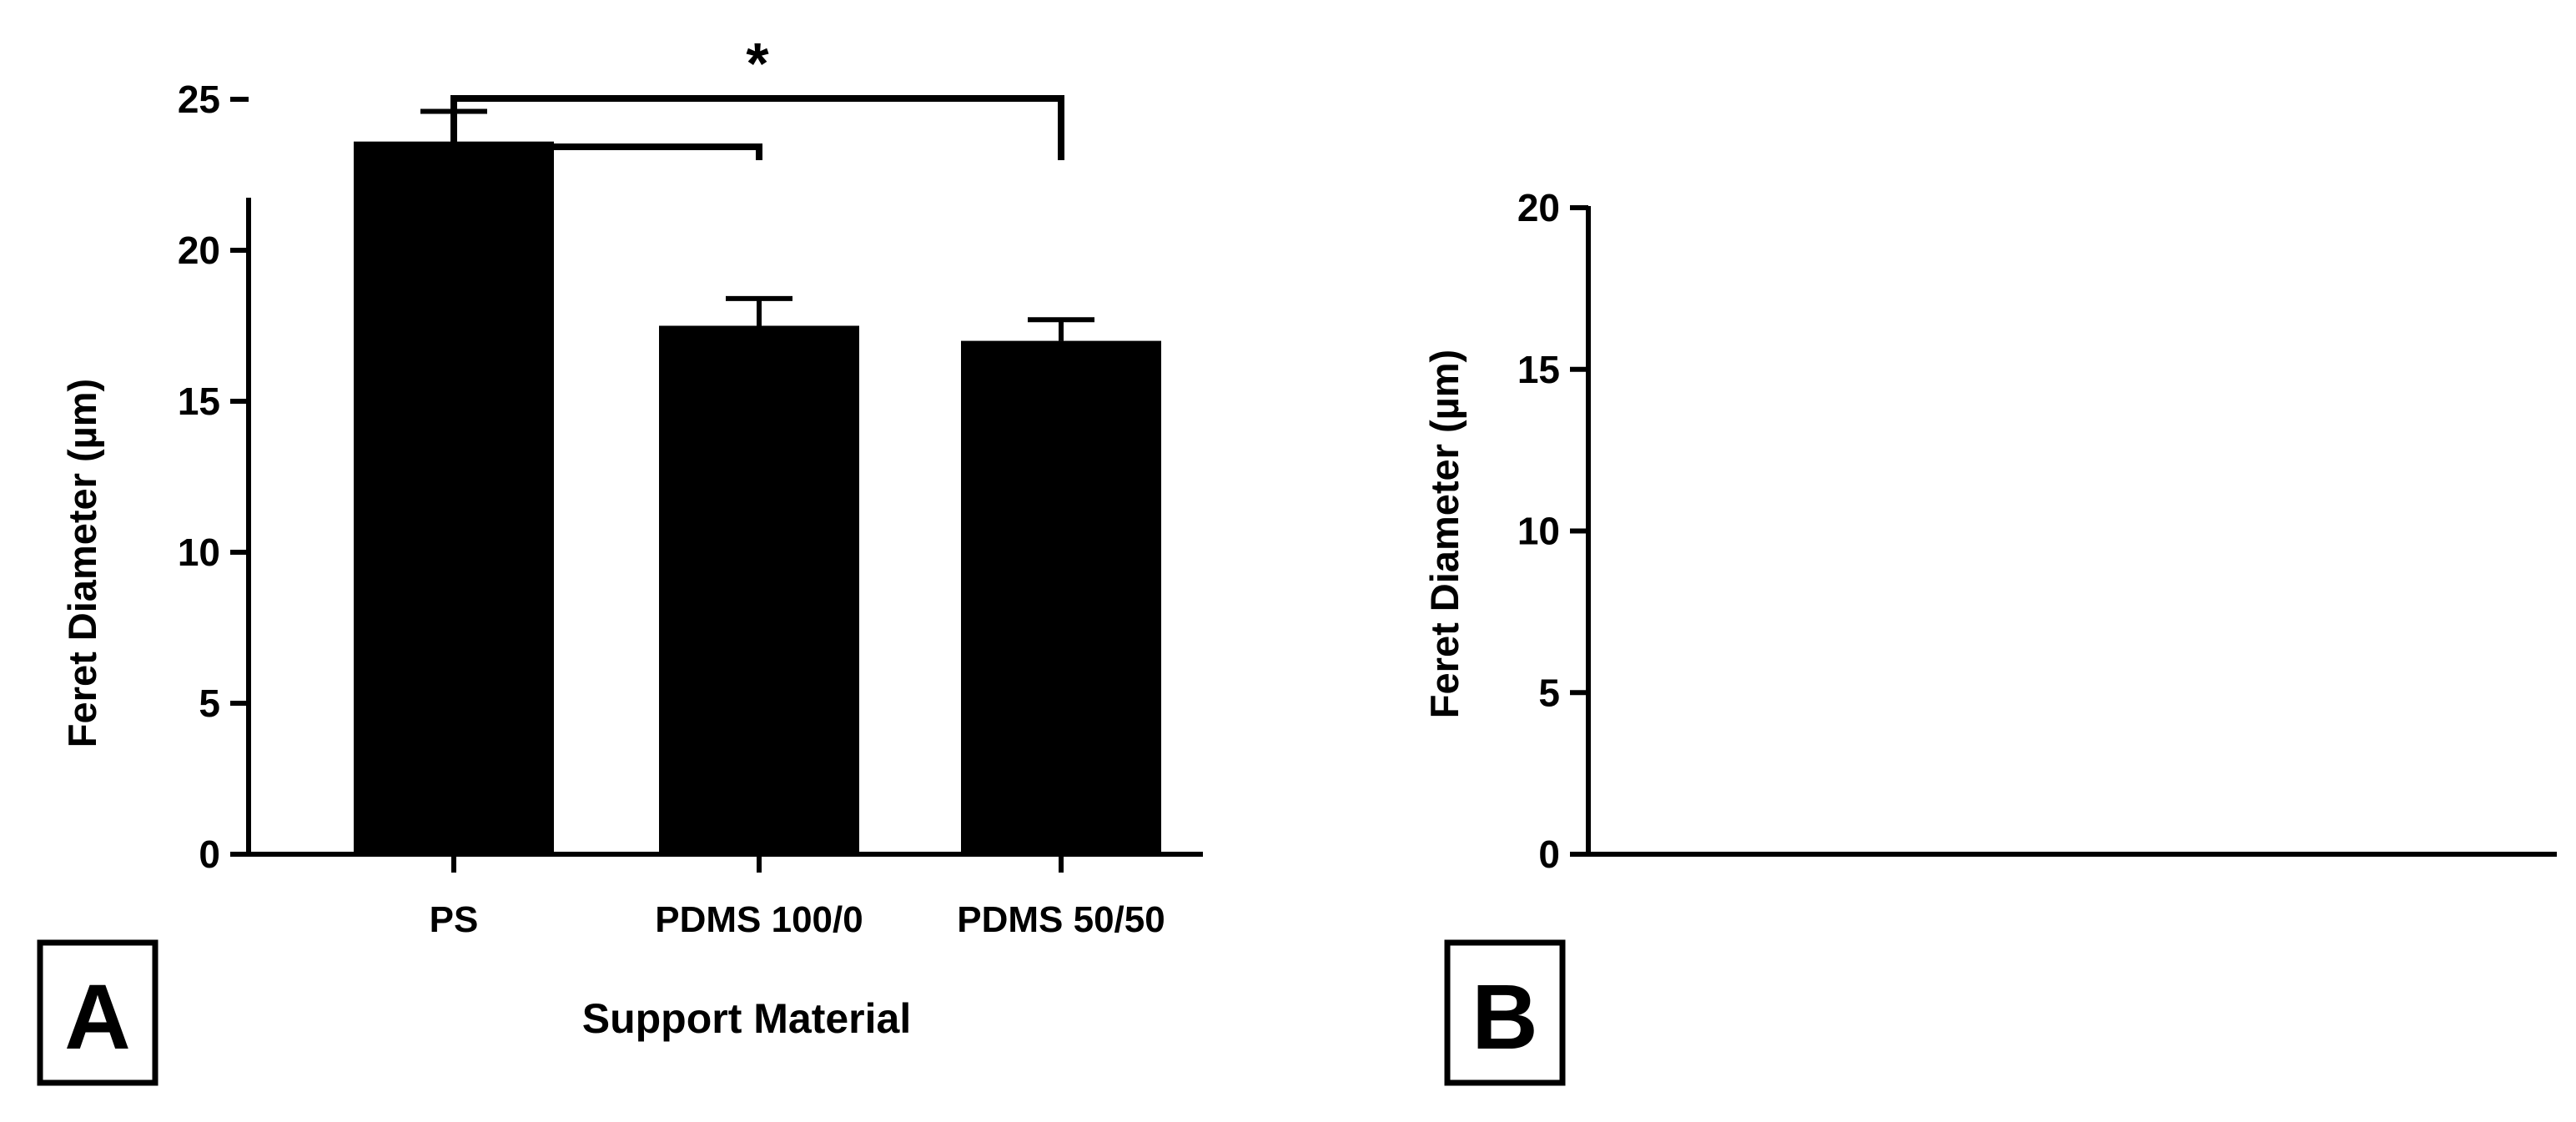  Describe the element at coordinates (199, 250) in the screenshot. I see `panel-a-y-tick-label: 20` at that location.